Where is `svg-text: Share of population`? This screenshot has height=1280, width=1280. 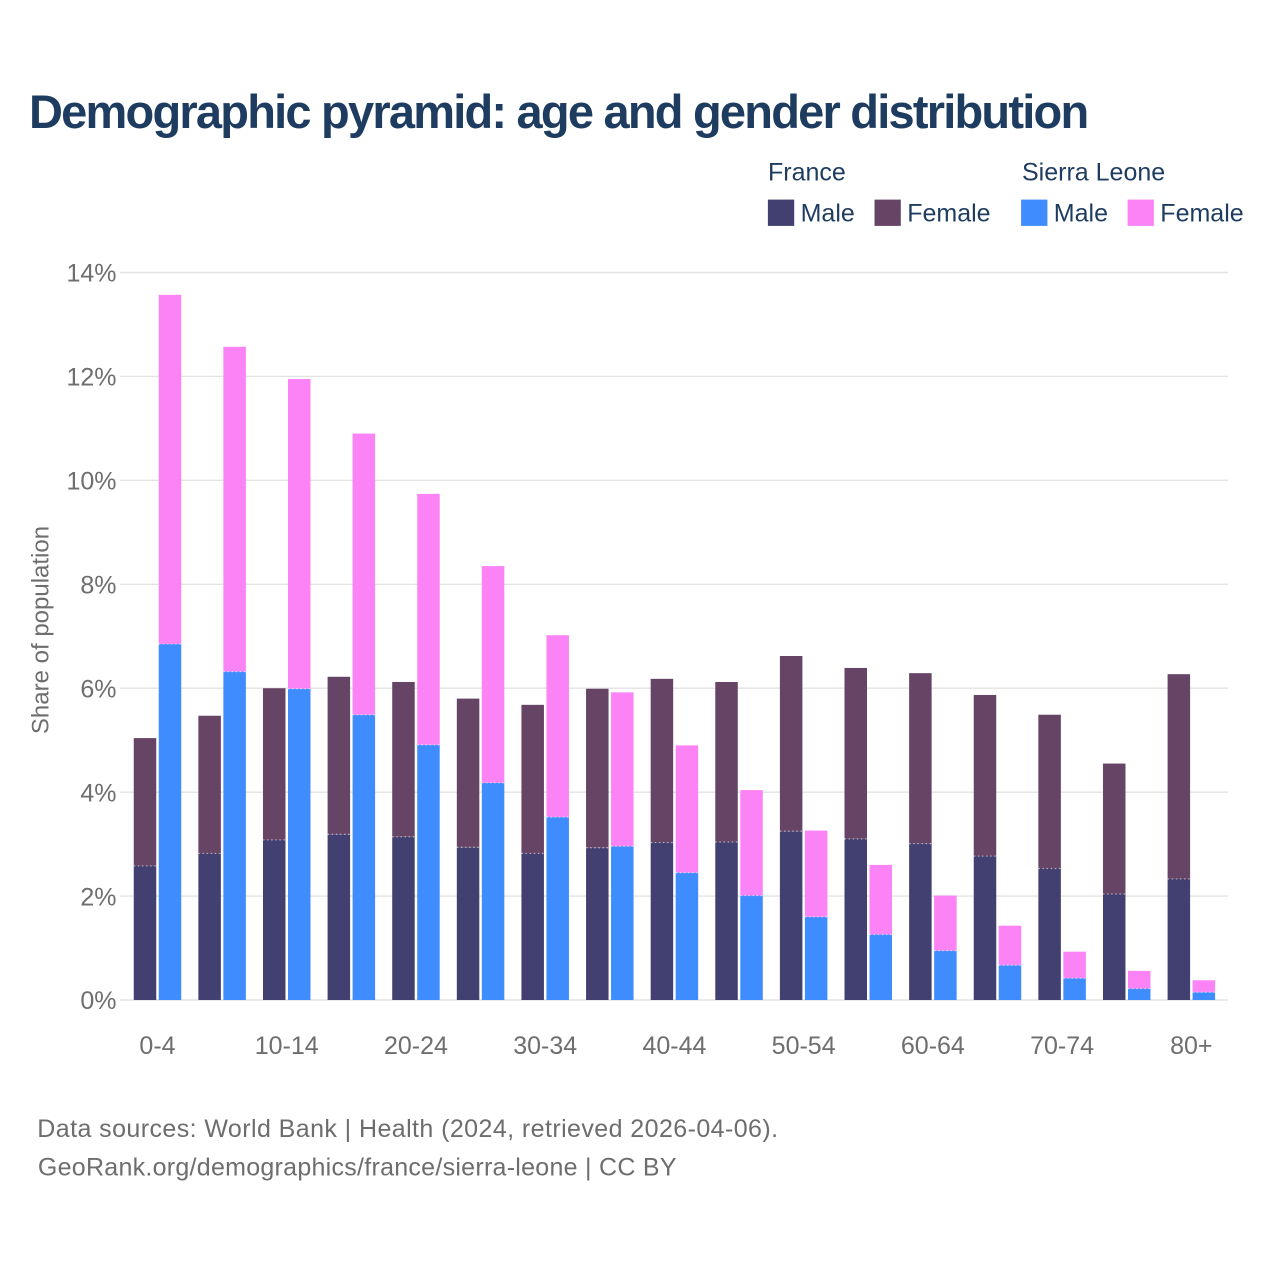
svg-text: Share of population is located at coordinates (40, 630).